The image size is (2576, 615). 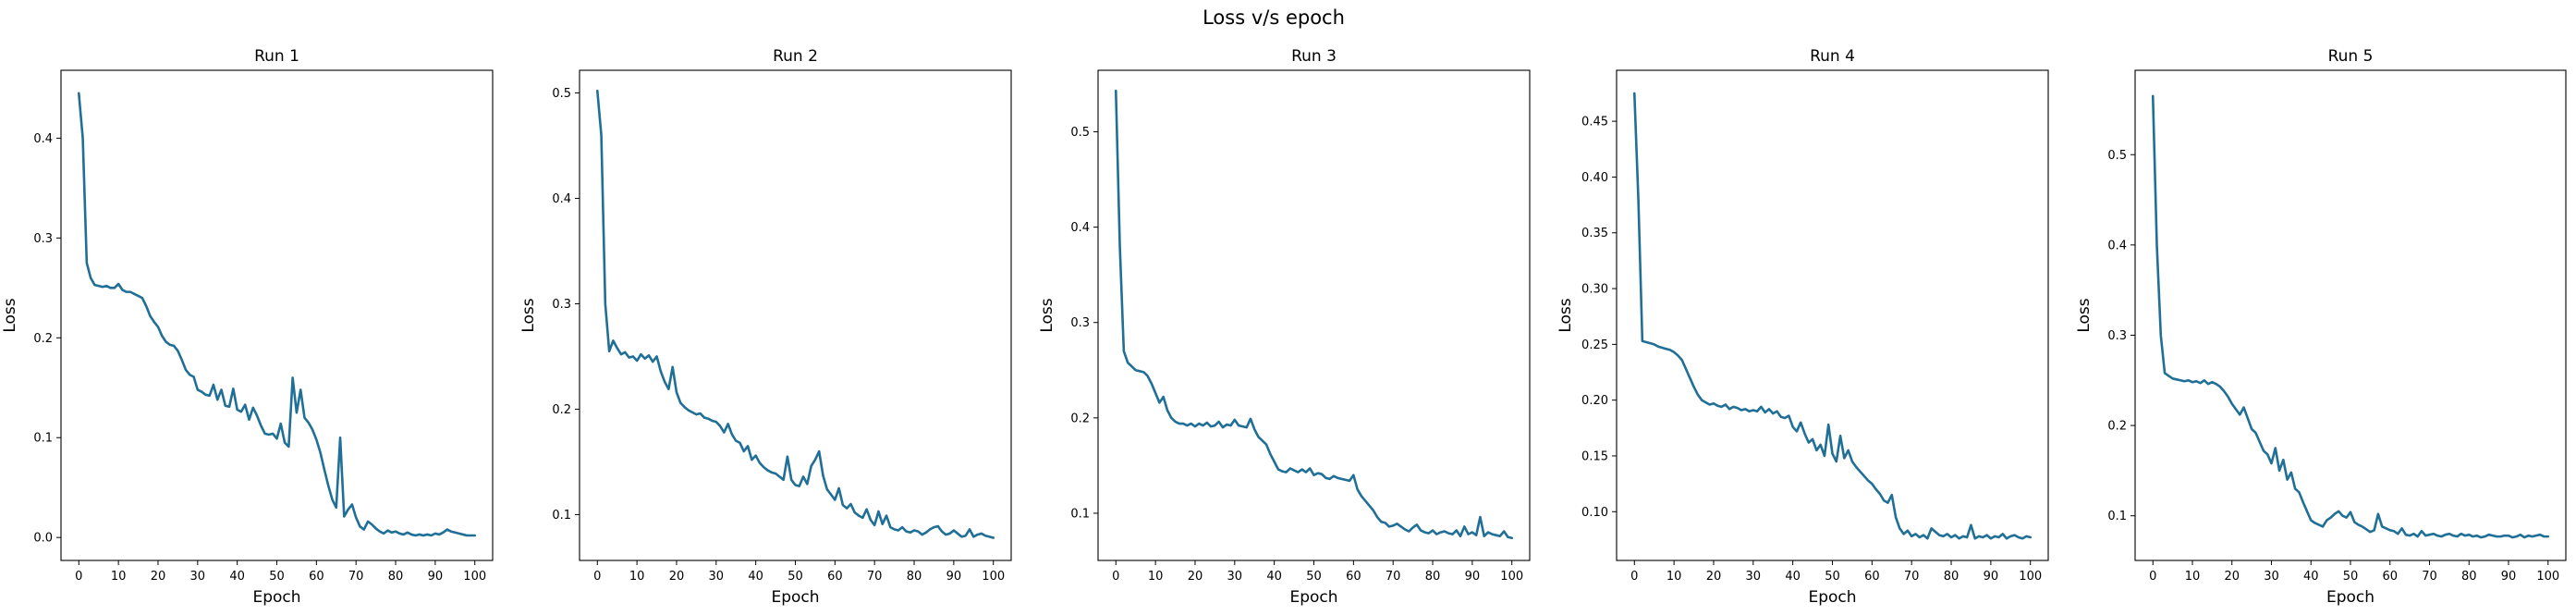 I want to click on subplot-title: Run 3, so click(x=1314, y=56).